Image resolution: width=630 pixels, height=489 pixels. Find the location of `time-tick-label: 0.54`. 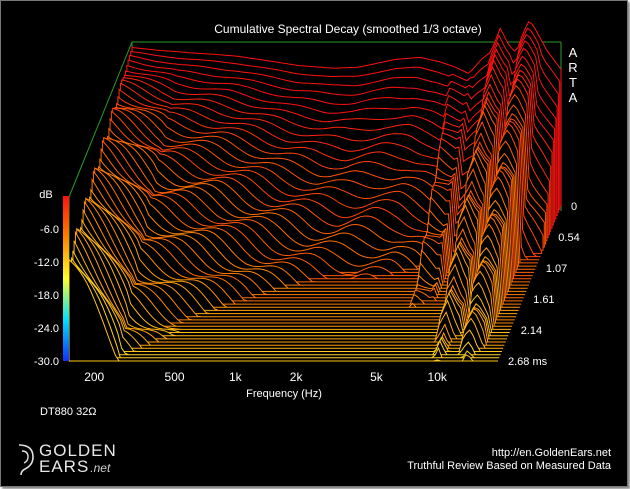

time-tick-label: 0.54 is located at coordinates (568, 238).